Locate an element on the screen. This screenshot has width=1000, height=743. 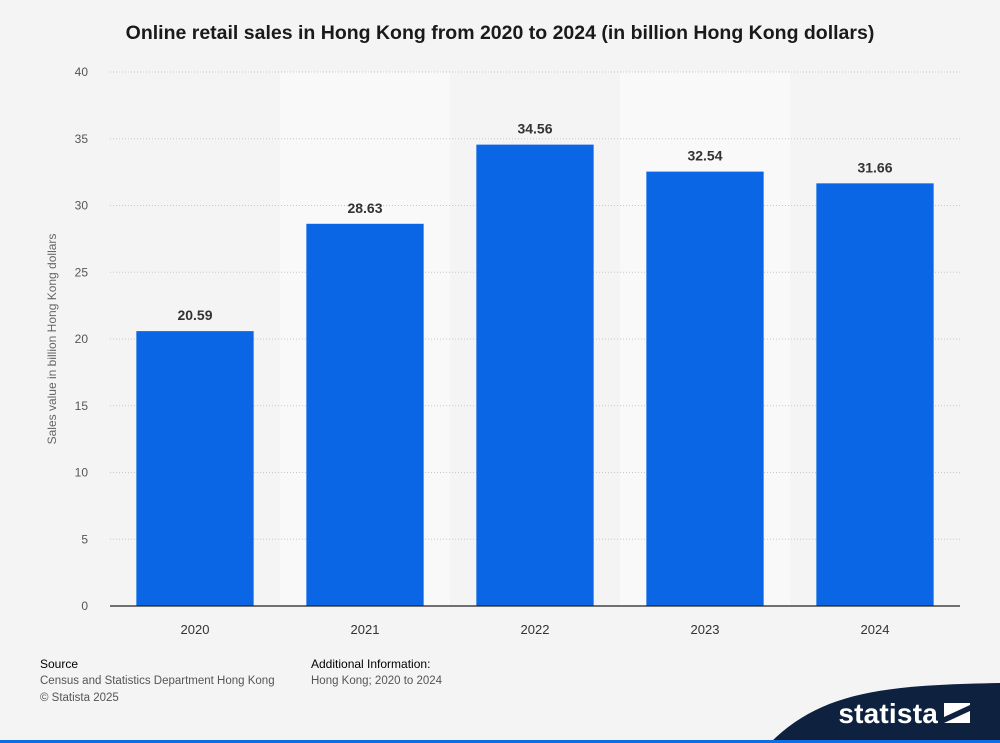
x-tick-2024: 2024 is located at coordinates (875, 629).